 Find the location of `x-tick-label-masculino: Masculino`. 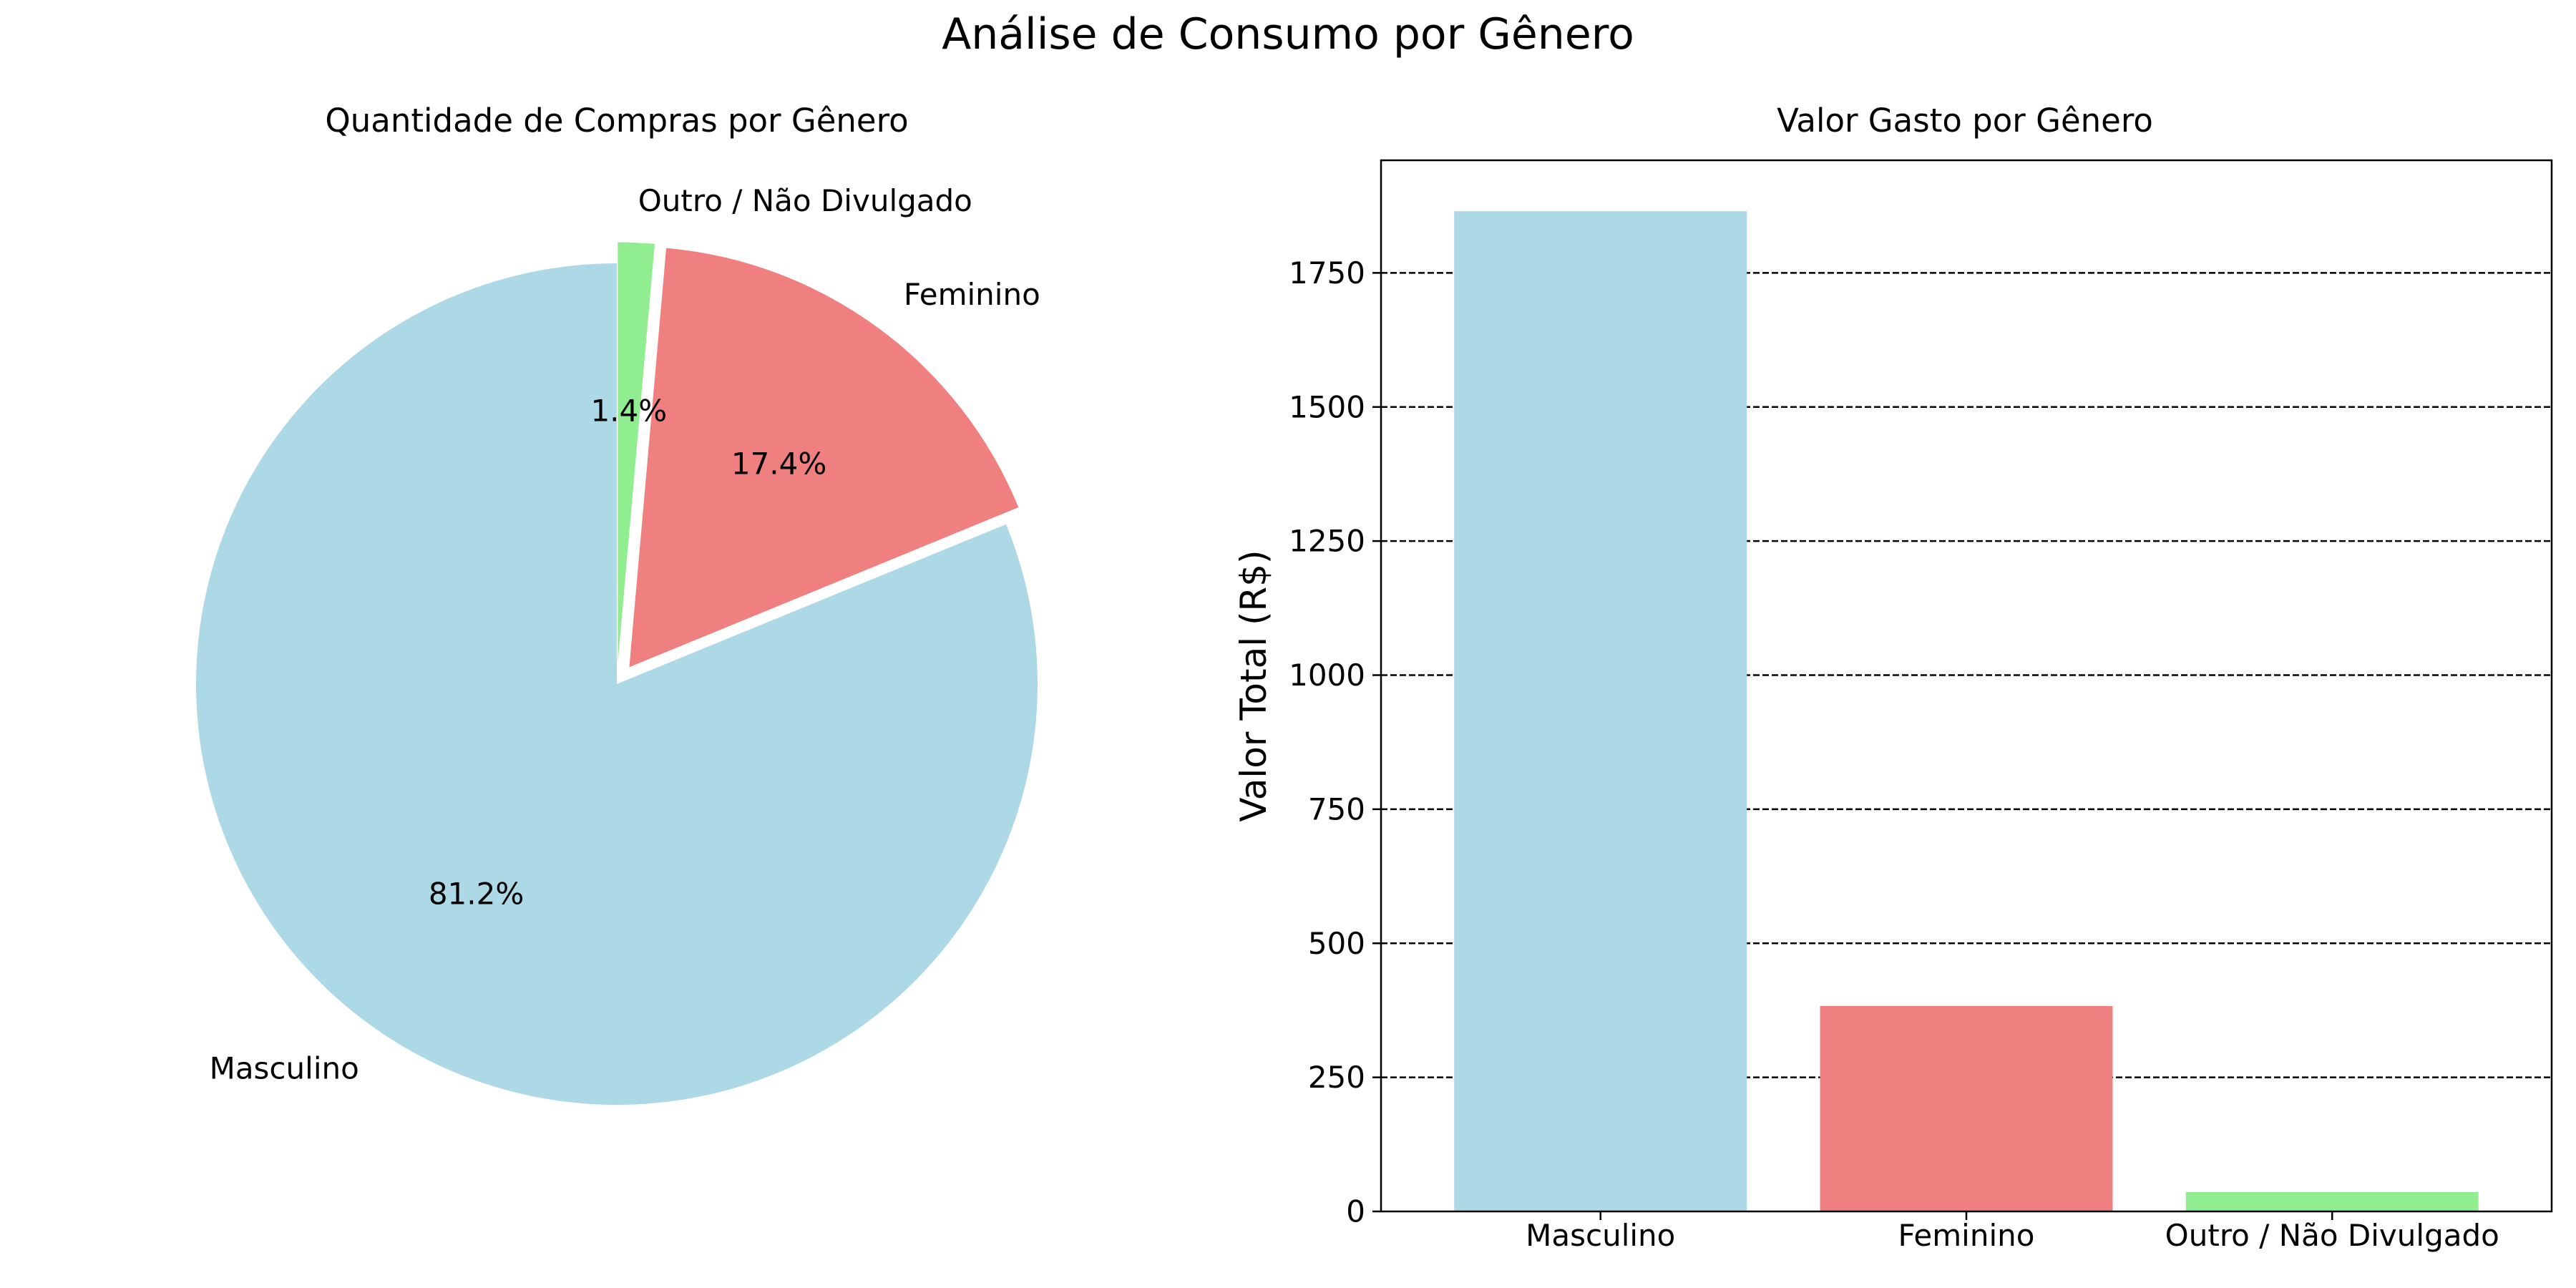

x-tick-label-masculino: Masculino is located at coordinates (1601, 1235).